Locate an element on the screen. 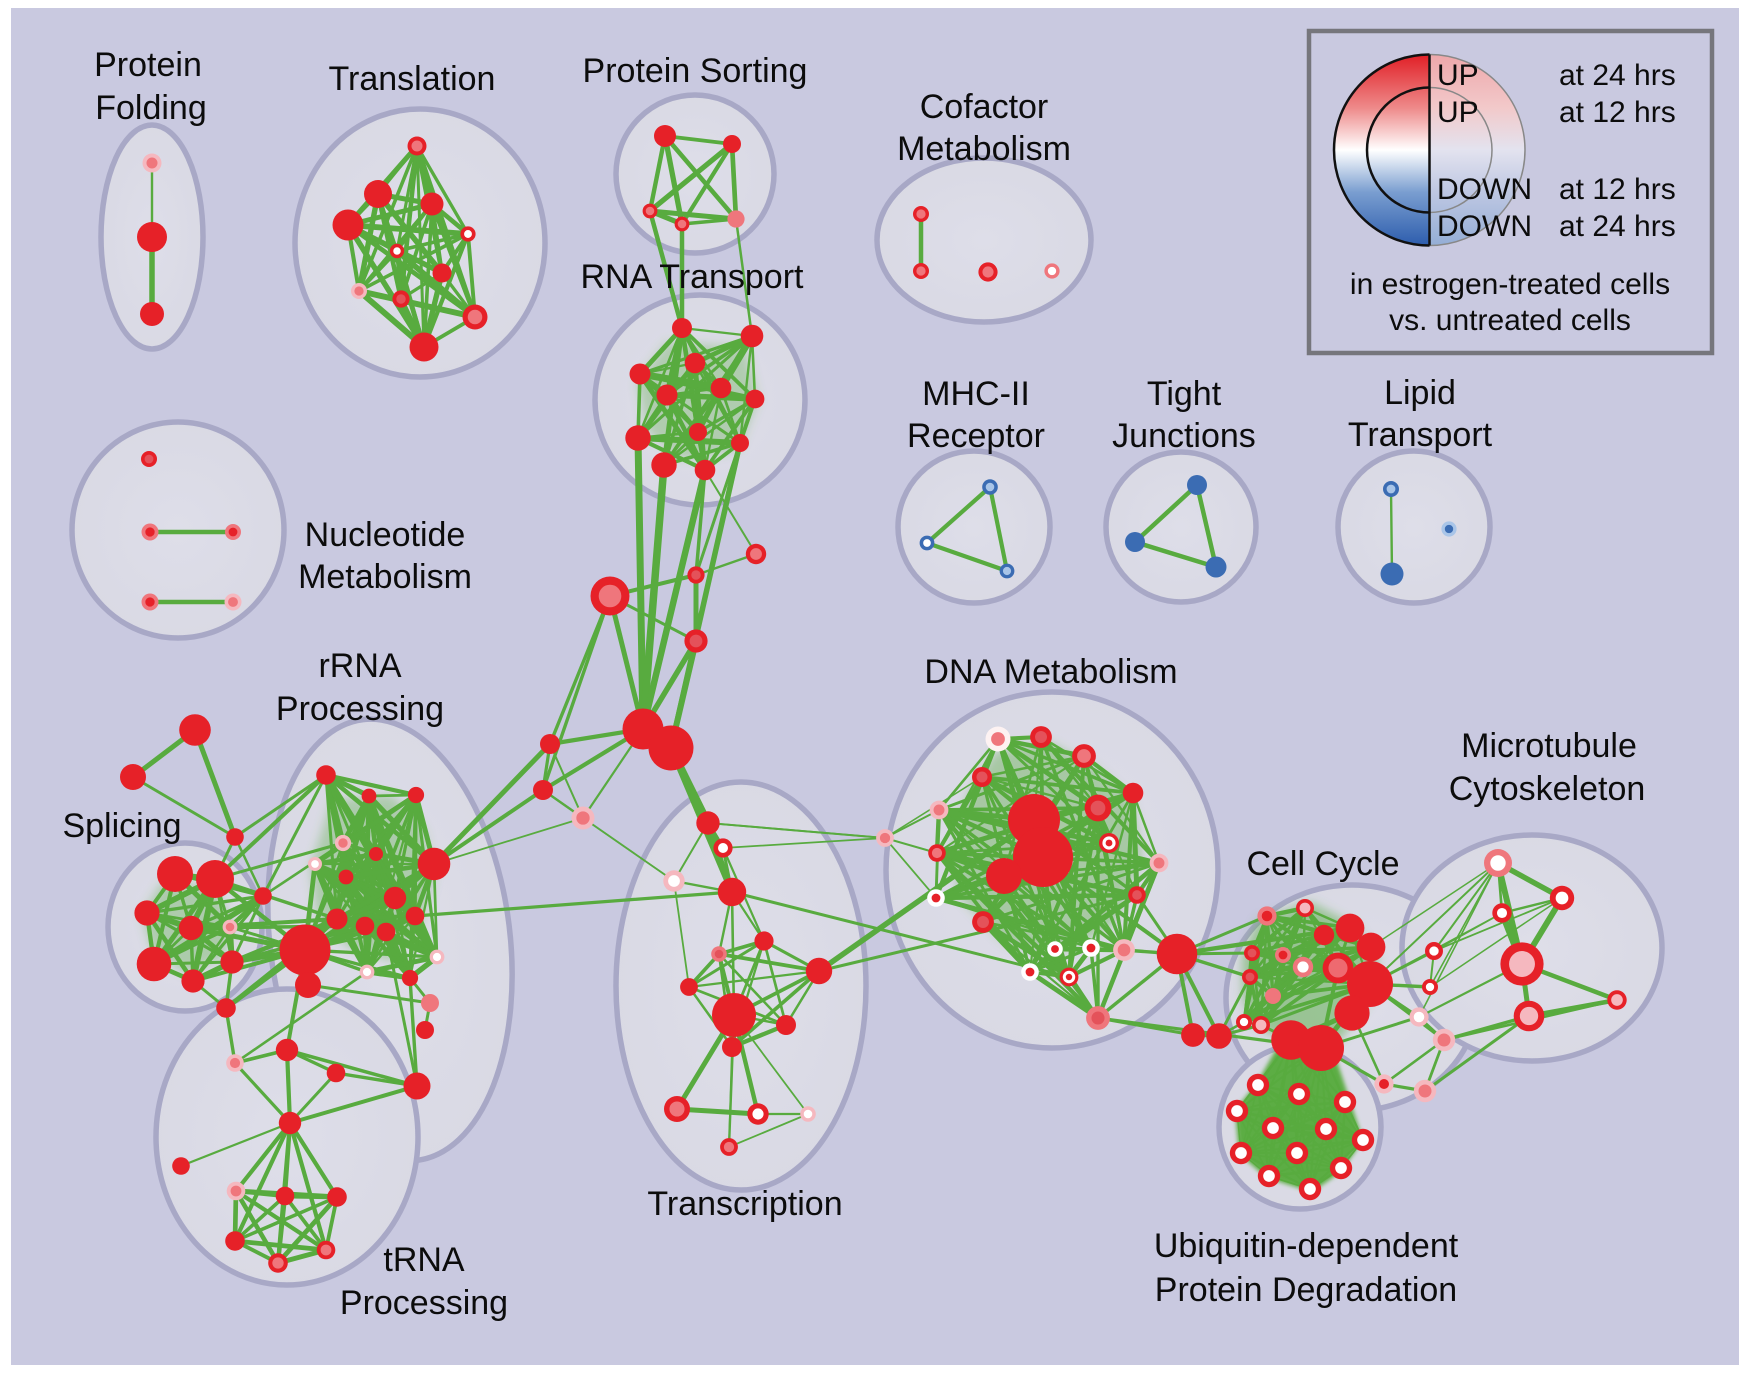  svg-text: Protein Degradation is located at coordinates (1306, 1290).